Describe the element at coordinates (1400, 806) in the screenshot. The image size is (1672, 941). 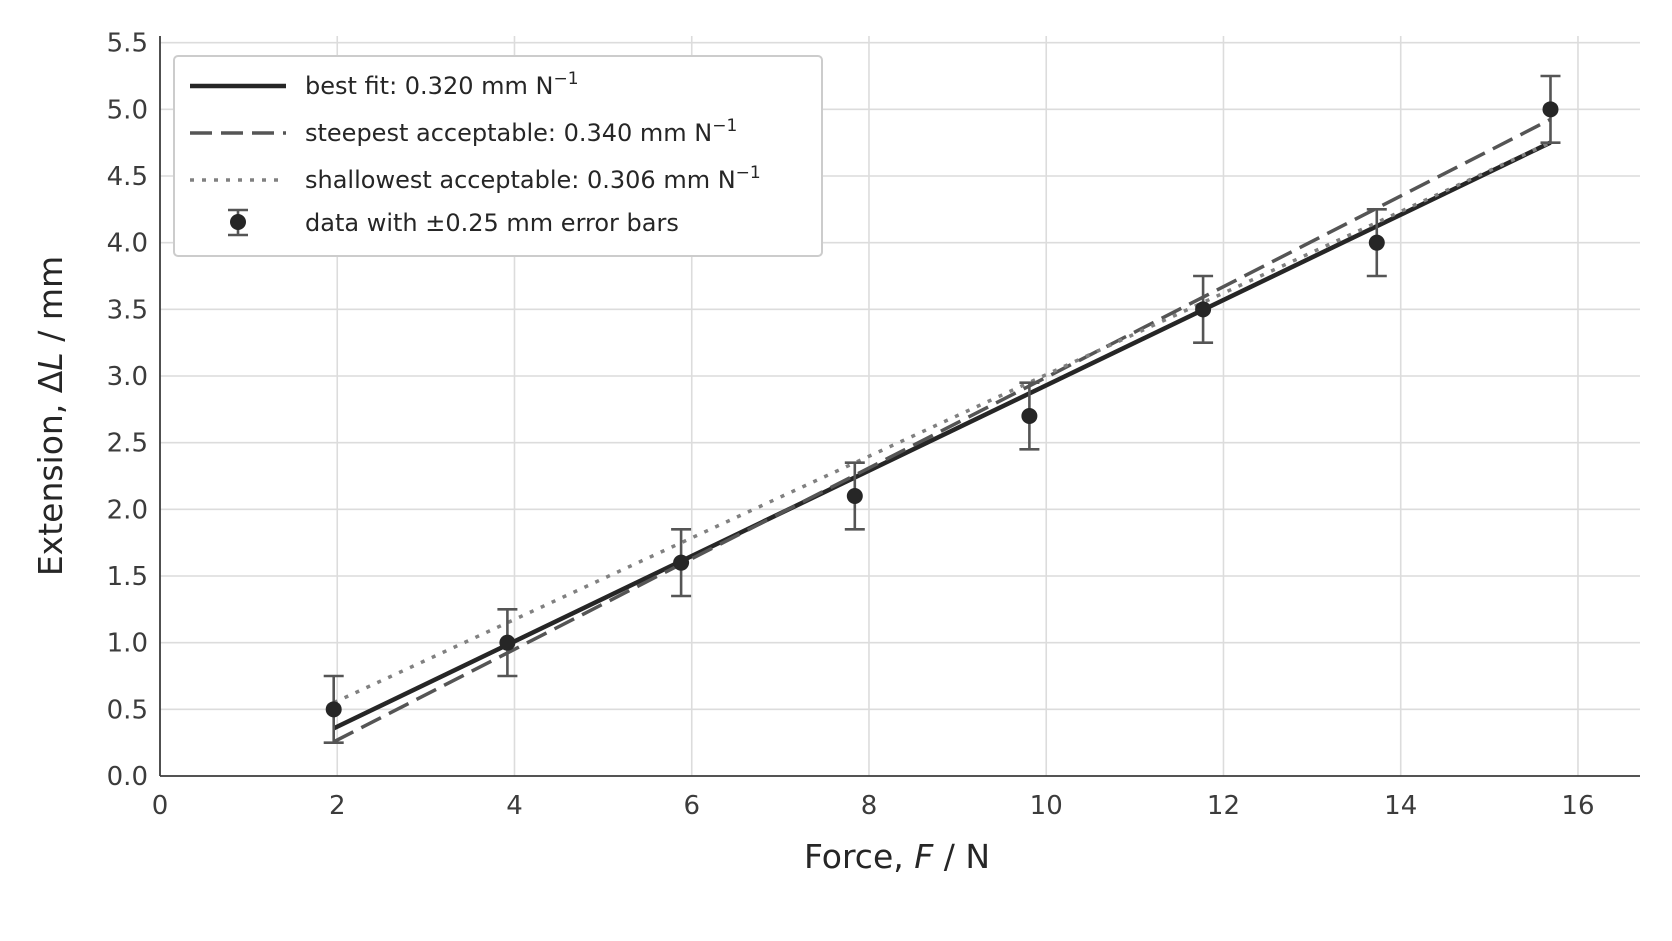
I see `x-tick-label: 14` at that location.